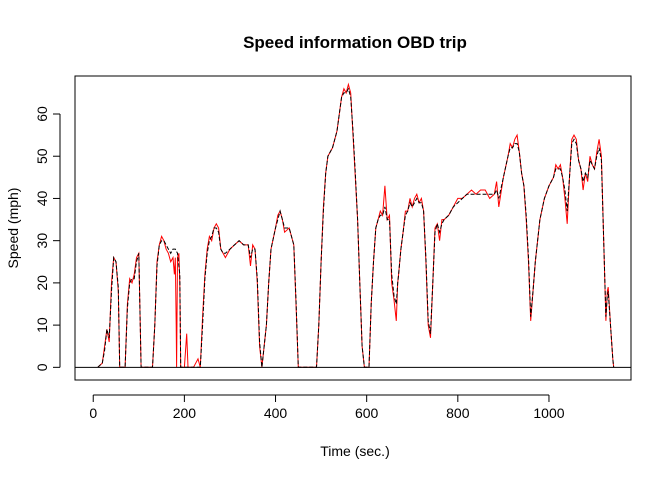  I want to click on x-tick-label: 600, so click(367, 413).